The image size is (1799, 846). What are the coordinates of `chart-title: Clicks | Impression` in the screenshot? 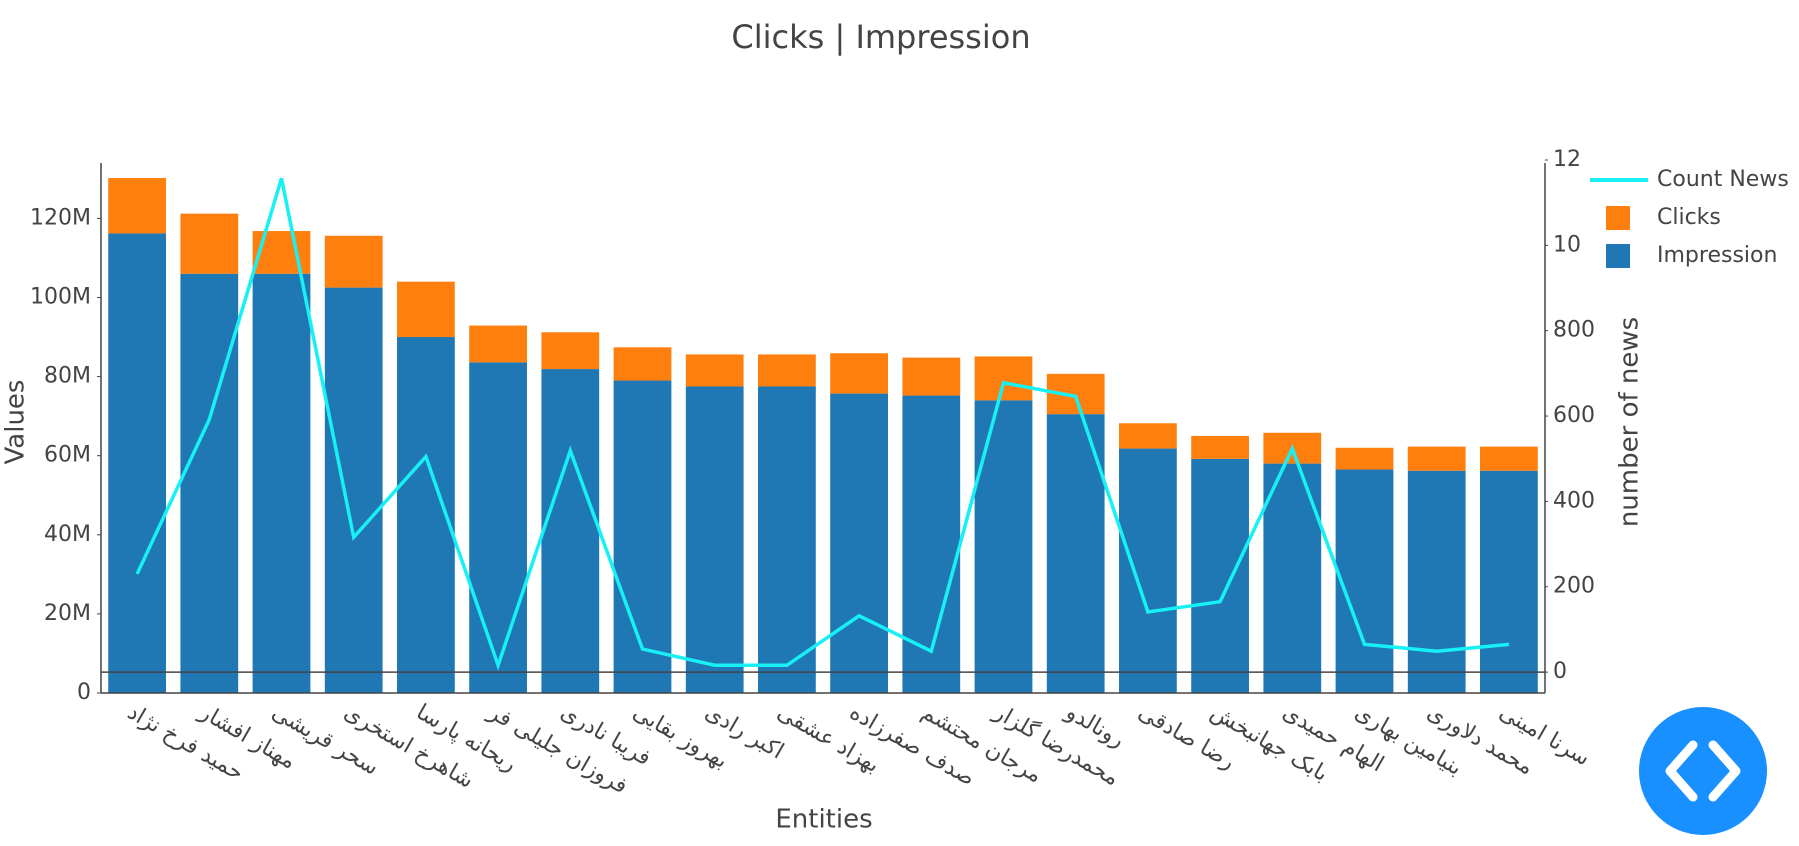 It's located at (880, 37).